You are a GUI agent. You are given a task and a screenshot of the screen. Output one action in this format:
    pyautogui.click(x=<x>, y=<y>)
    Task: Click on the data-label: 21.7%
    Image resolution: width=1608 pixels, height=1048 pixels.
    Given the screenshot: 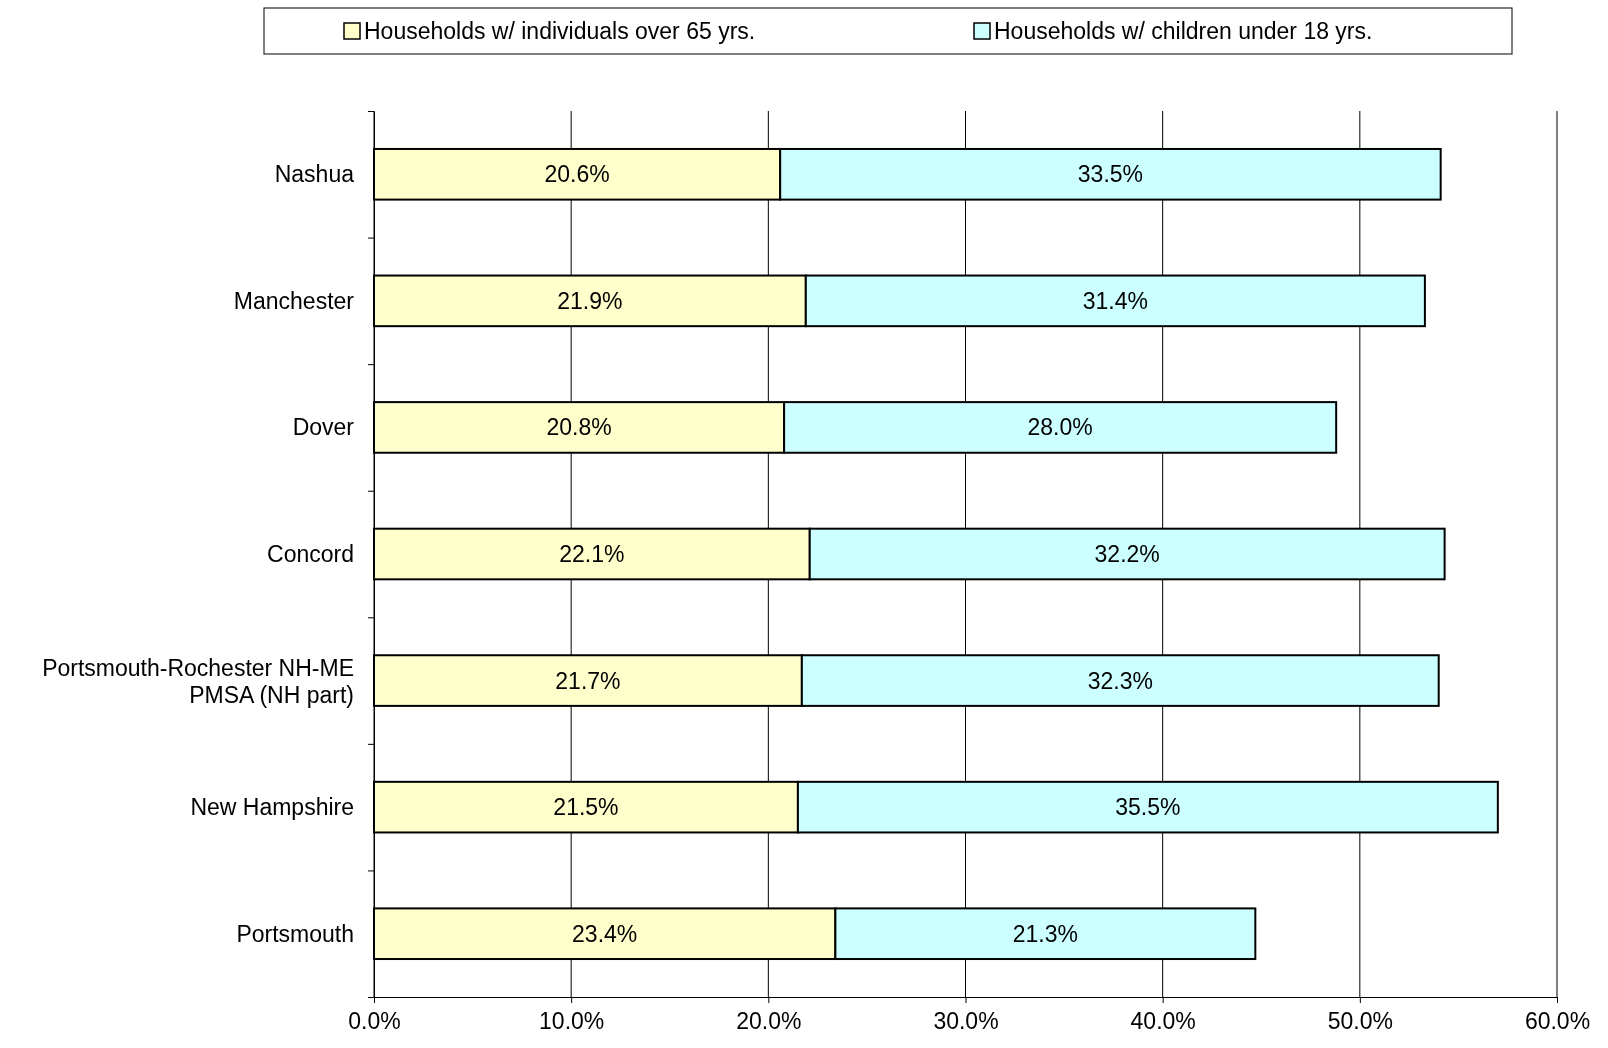 What is the action you would take?
    pyautogui.click(x=588, y=680)
    